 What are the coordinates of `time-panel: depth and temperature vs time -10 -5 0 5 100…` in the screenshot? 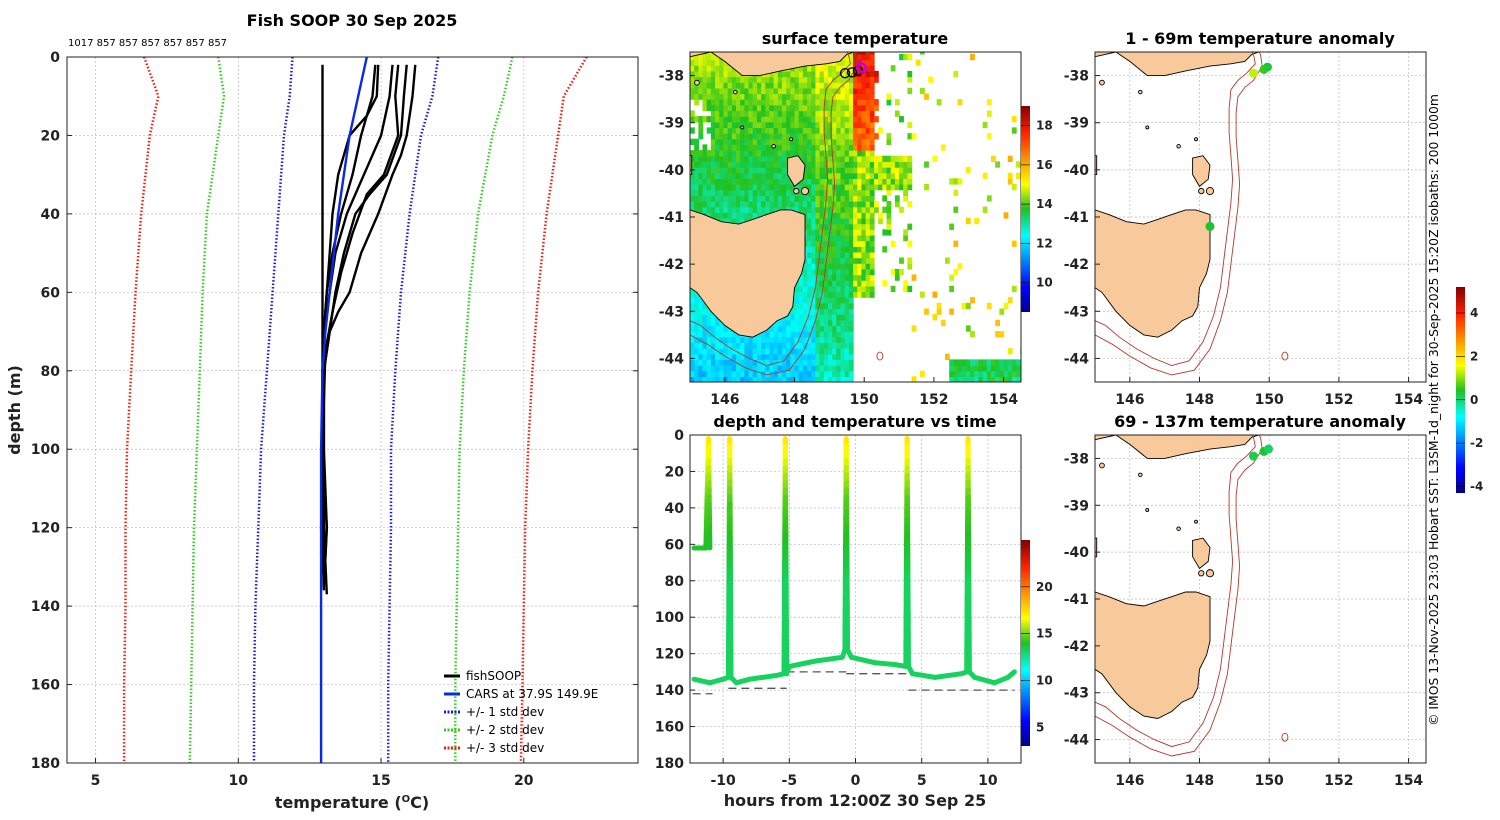 It's located at (854, 611).